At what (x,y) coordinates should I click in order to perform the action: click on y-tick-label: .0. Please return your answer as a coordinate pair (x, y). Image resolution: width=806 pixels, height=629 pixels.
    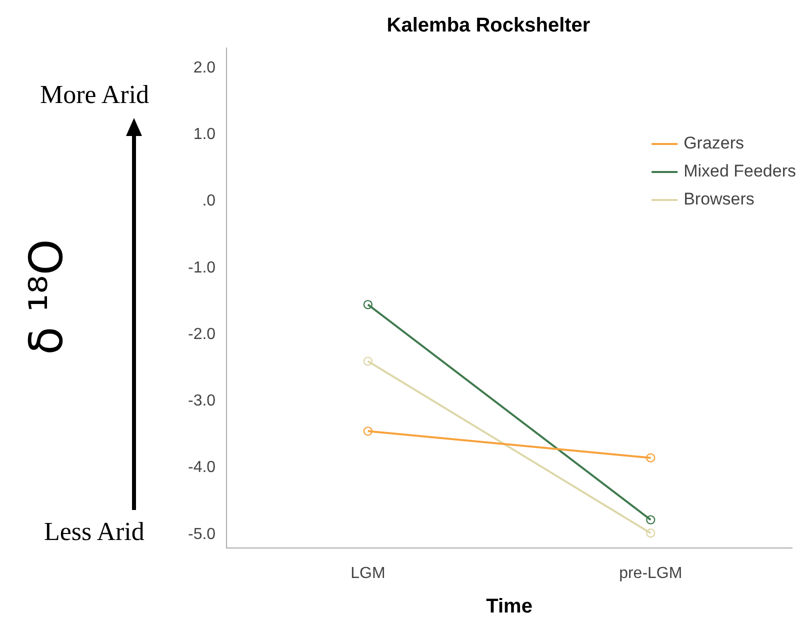
    Looking at the image, I should click on (209, 201).